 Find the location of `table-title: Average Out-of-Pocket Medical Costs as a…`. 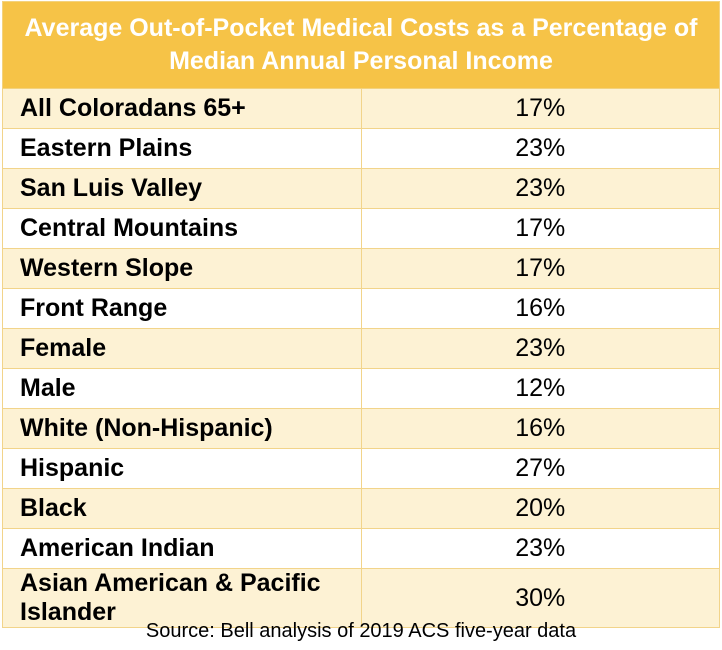

table-title: Average Out-of-Pocket Medical Costs as a… is located at coordinates (361, 45).